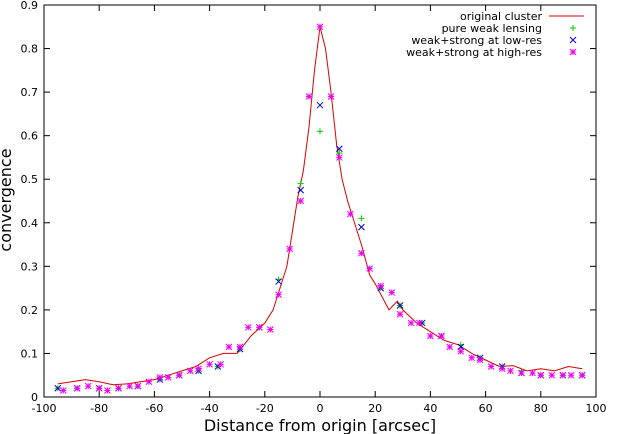 This screenshot has width=617, height=434. I want to click on x-tick-label: 20, so click(375, 408).